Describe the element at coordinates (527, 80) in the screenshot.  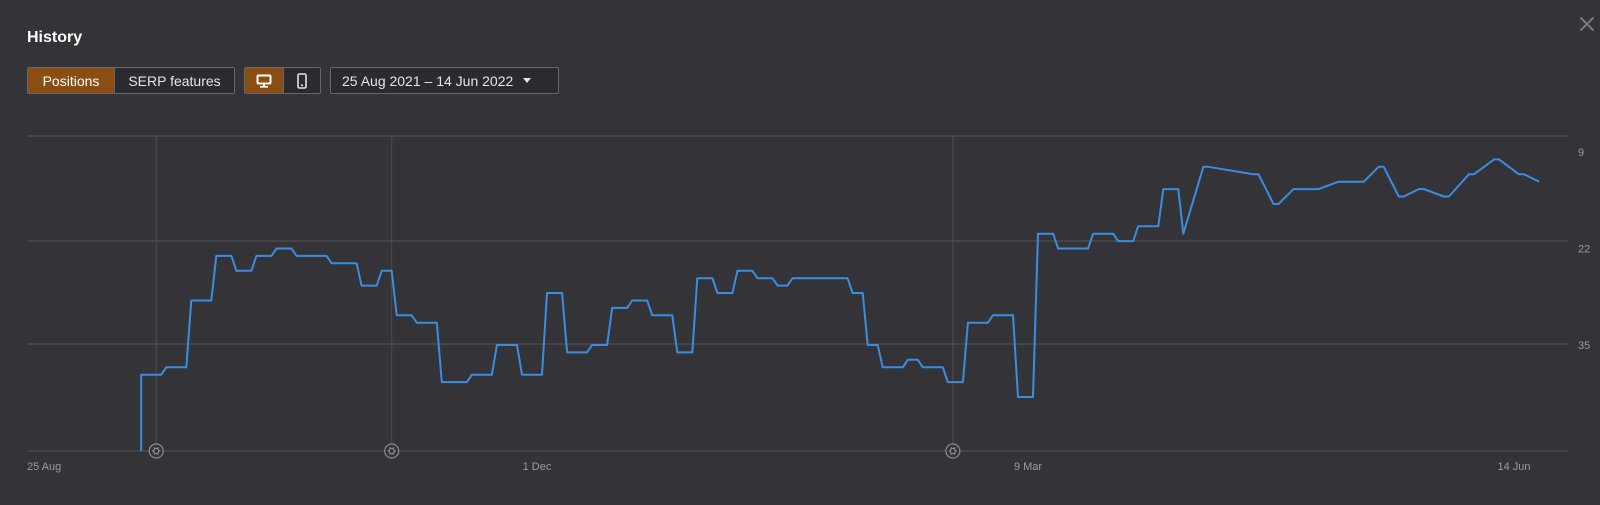
I see `chevron-down-icon` at that location.